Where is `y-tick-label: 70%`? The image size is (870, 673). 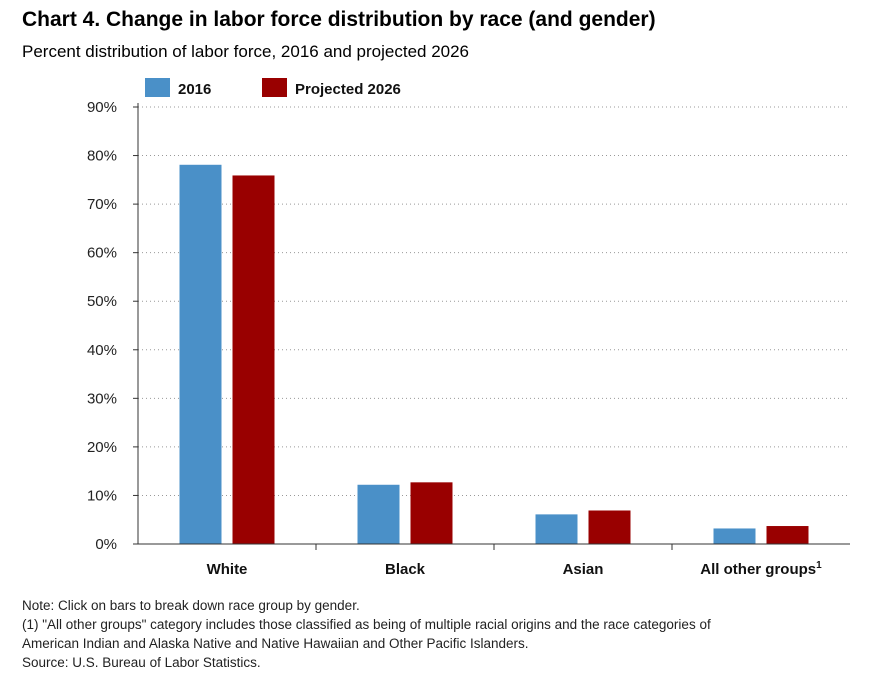
y-tick-label: 70% is located at coordinates (102, 204).